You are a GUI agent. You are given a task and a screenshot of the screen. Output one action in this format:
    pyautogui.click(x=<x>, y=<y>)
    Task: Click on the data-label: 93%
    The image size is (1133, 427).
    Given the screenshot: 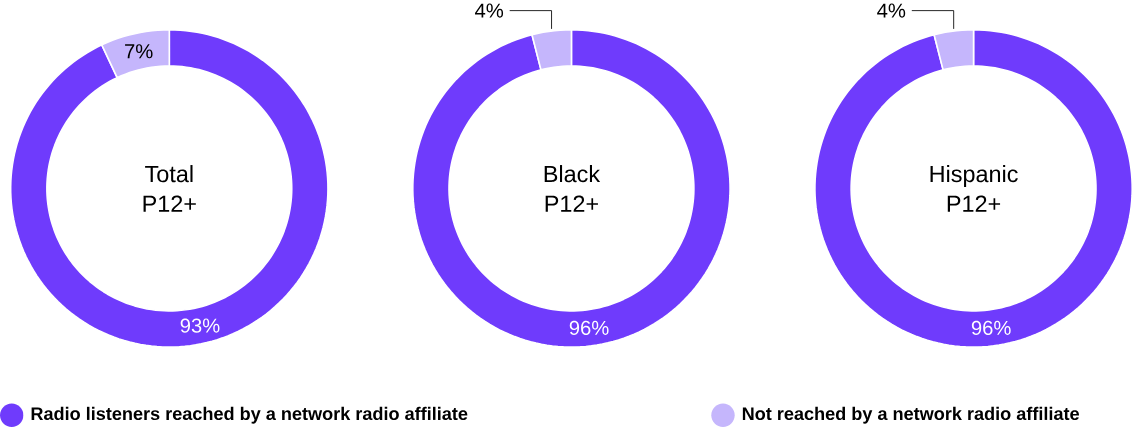 What is the action you would take?
    pyautogui.click(x=200, y=325)
    